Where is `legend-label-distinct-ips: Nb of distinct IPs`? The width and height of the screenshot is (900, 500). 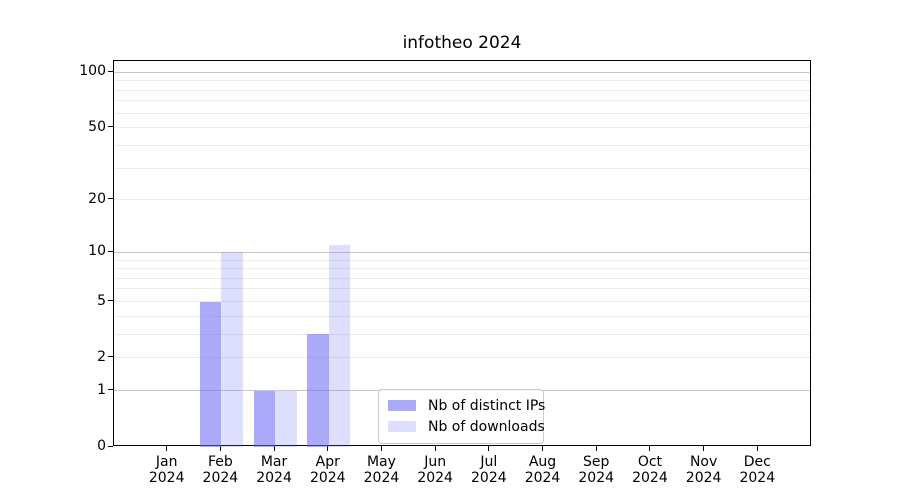 legend-label-distinct-ips: Nb of distinct IPs is located at coordinates (487, 405).